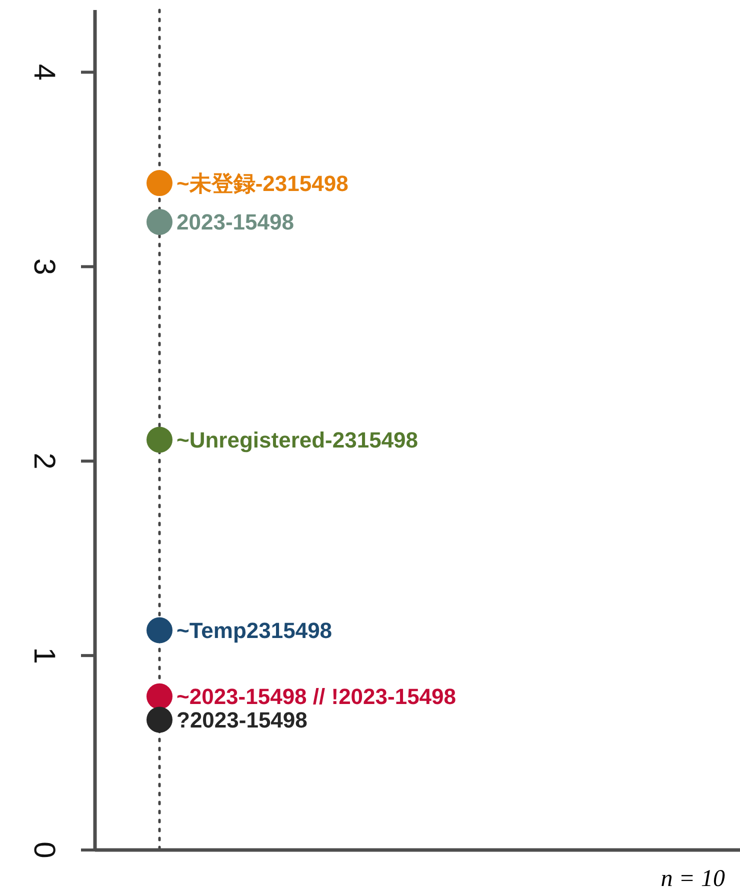 The width and height of the screenshot is (740, 890). I want to click on series-label: 2023-15498, so click(235, 222).